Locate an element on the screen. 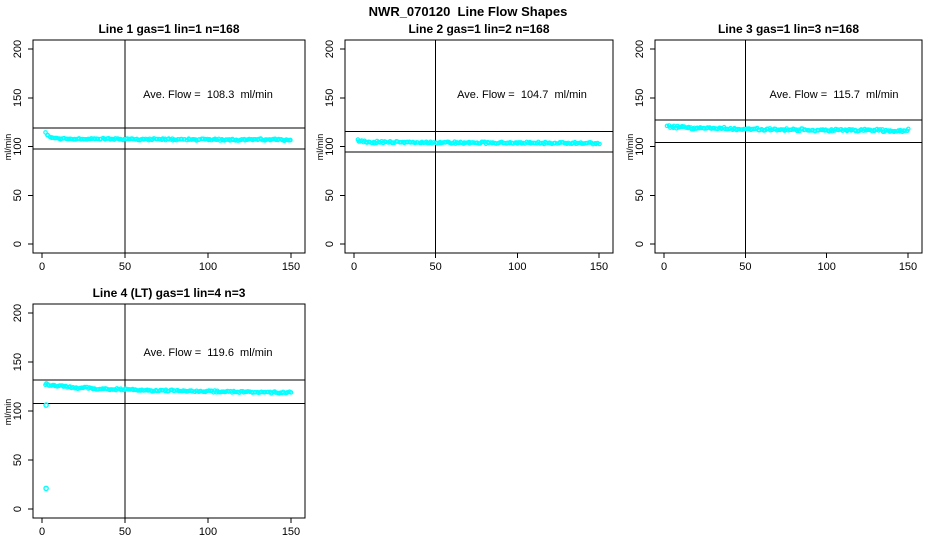 Image resolution: width=936 pixels, height=540 pixels. plot-title-line2: Line 2 gas=1 lin=2 n=168 is located at coordinates (479, 29).